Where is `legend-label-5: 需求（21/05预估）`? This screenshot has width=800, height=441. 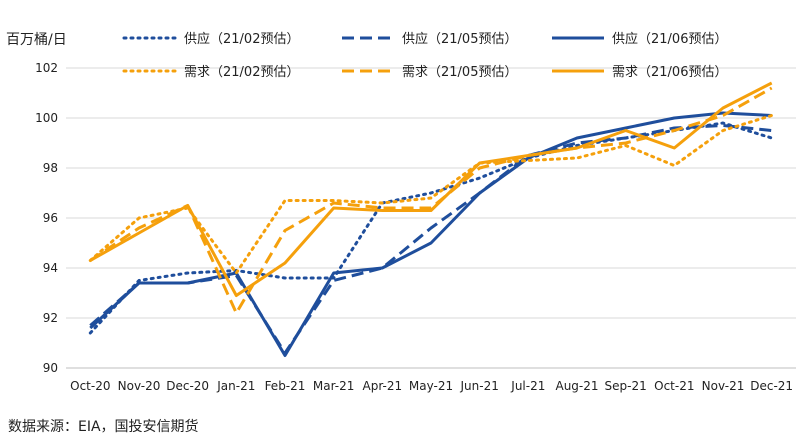
legend-label-5: 需求（21/05预估） is located at coordinates (459, 72).